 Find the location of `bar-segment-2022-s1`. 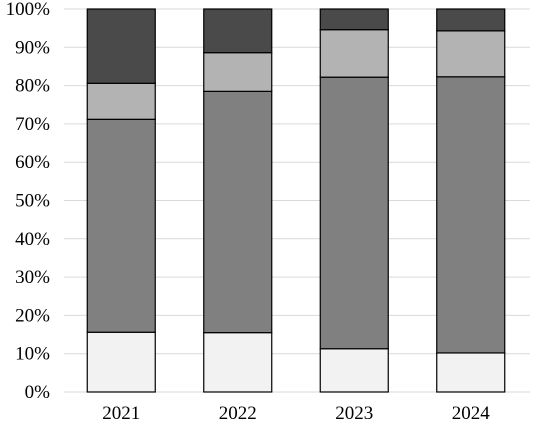

bar-segment-2022-s1 is located at coordinates (238, 362).